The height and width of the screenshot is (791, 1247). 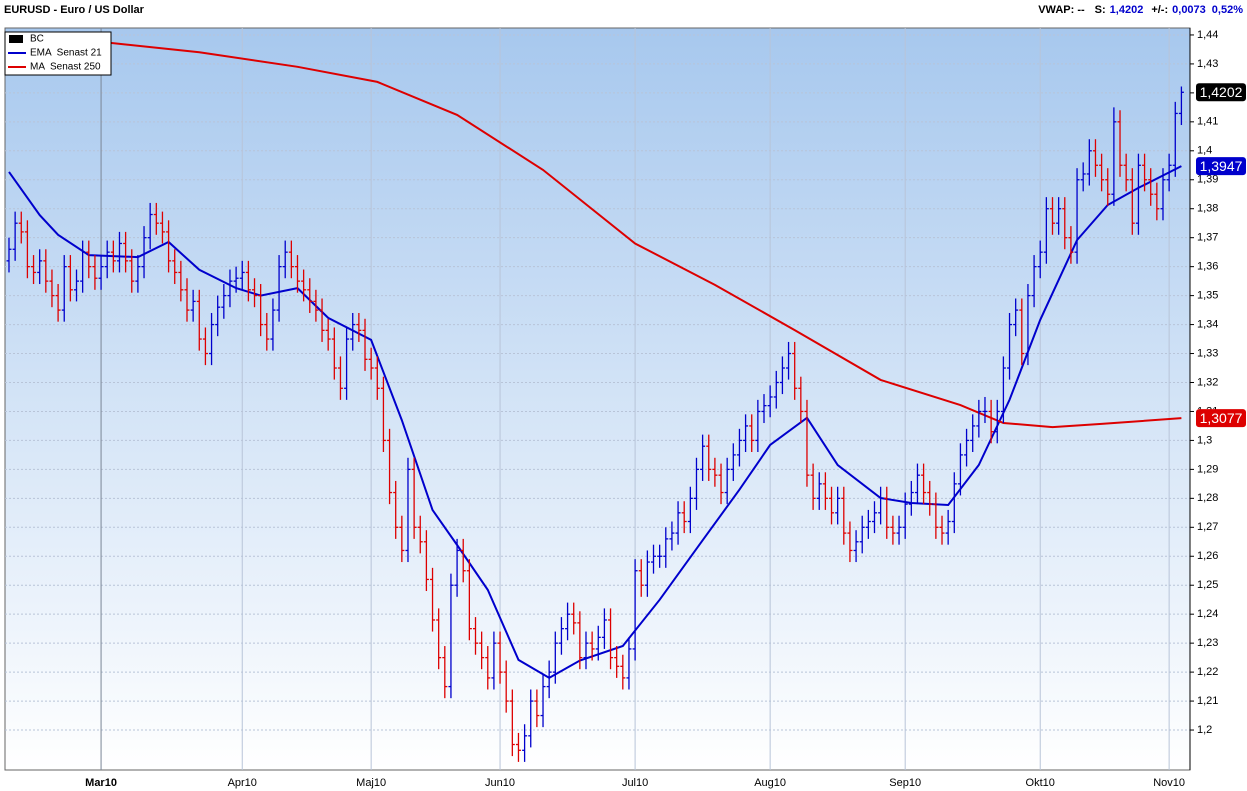 I want to click on y-tick-label: 1,27, so click(x=1207, y=527).